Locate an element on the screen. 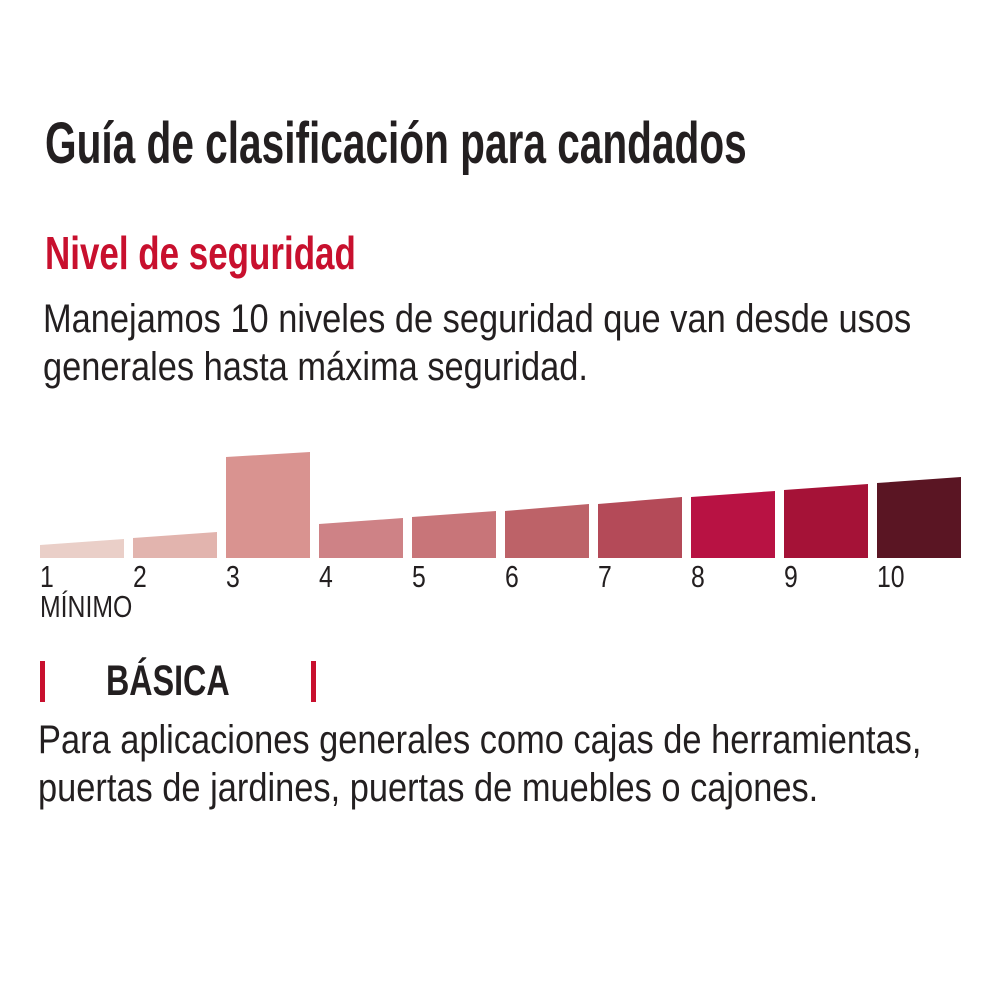 The width and height of the screenshot is (1000, 1000). x-tick-label-2: 2 is located at coordinates (140, 576).